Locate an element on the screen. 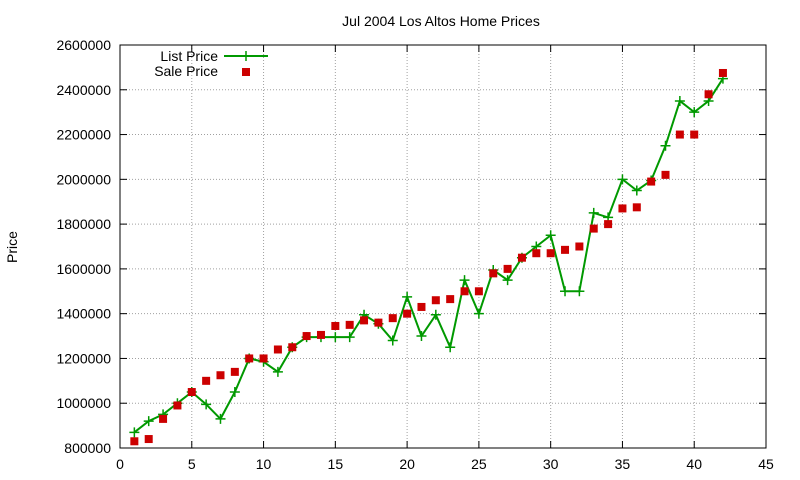 The height and width of the screenshot is (480, 800). x-tick-label: 5 is located at coordinates (192, 464).